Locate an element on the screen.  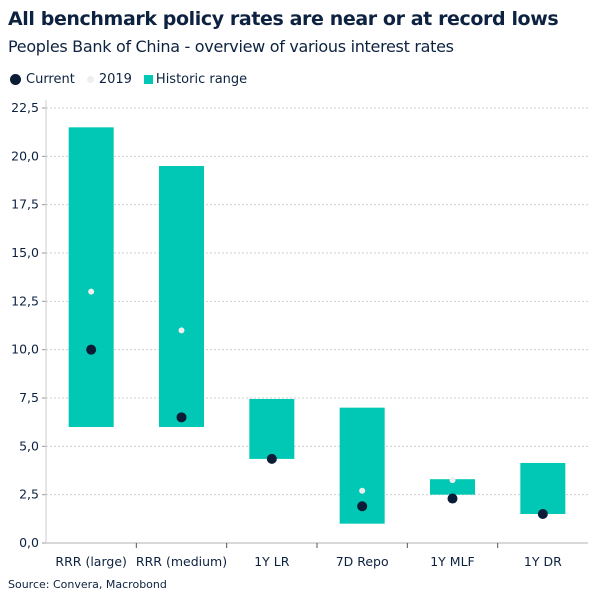
x-tick-label: 1Y MLF is located at coordinates (452, 561).